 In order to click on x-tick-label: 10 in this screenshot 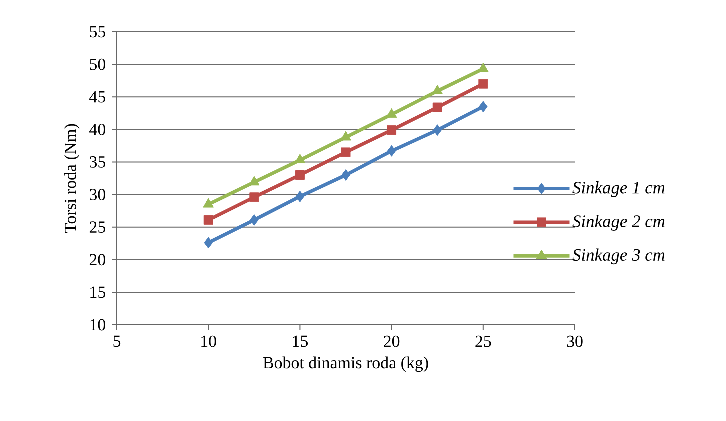, I will do `click(209, 342)`.